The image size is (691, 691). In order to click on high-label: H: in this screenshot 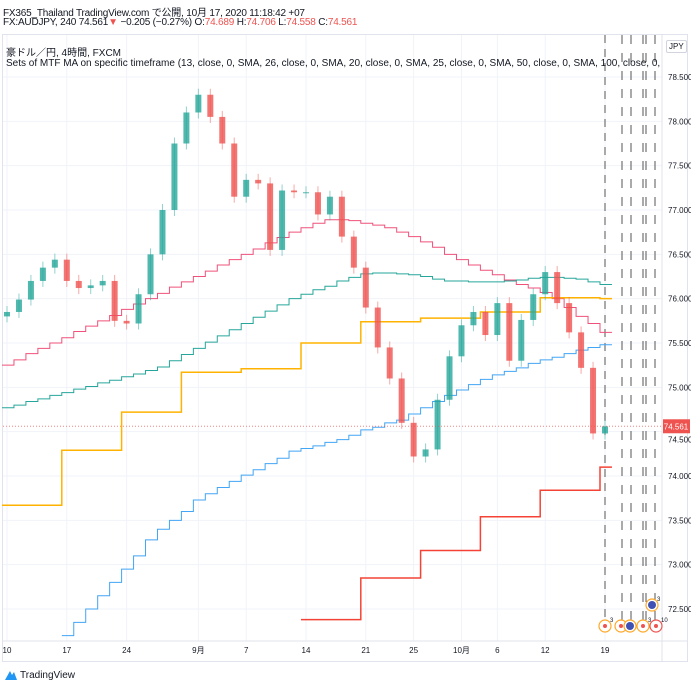, I will do `click(241, 22)`.